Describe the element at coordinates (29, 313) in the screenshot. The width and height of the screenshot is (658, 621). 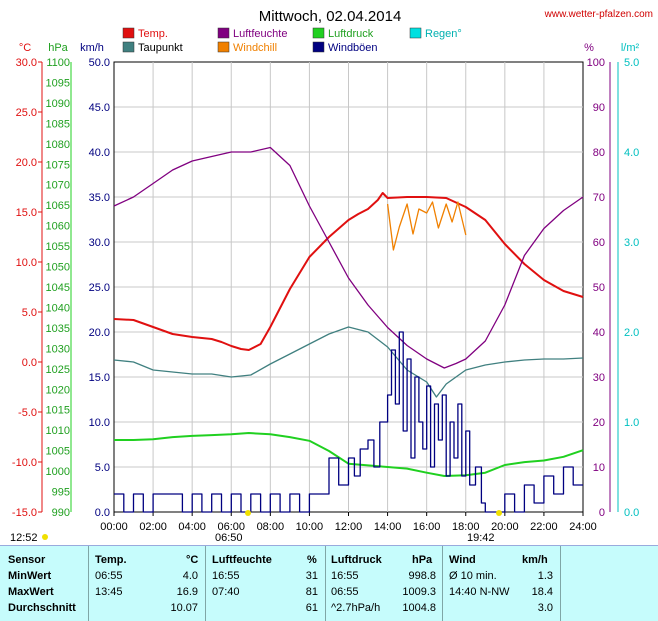
I see `tick-c: 5.0` at that location.